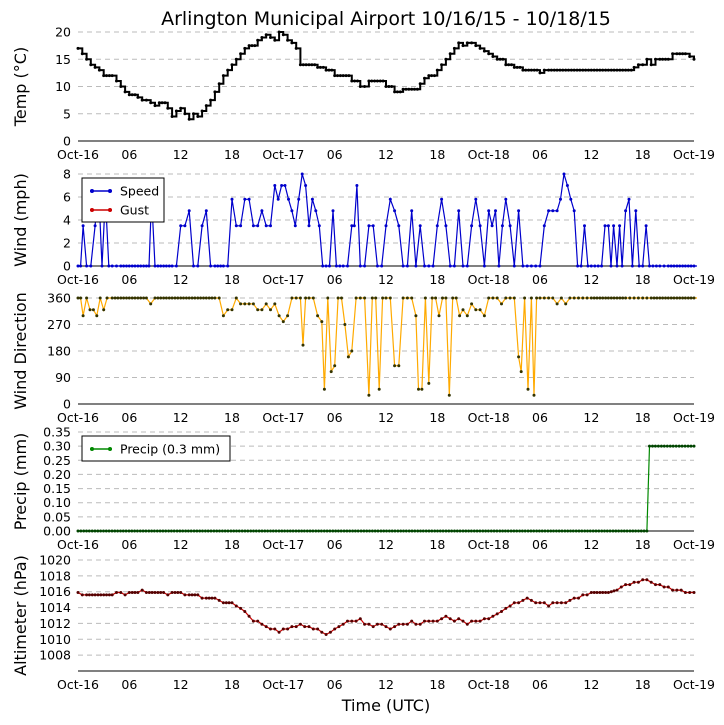 This screenshot has width=724, height=725. What do you see at coordinates (437, 279) in the screenshot?
I see `wind-xtick-label: 18` at bounding box center [437, 279].